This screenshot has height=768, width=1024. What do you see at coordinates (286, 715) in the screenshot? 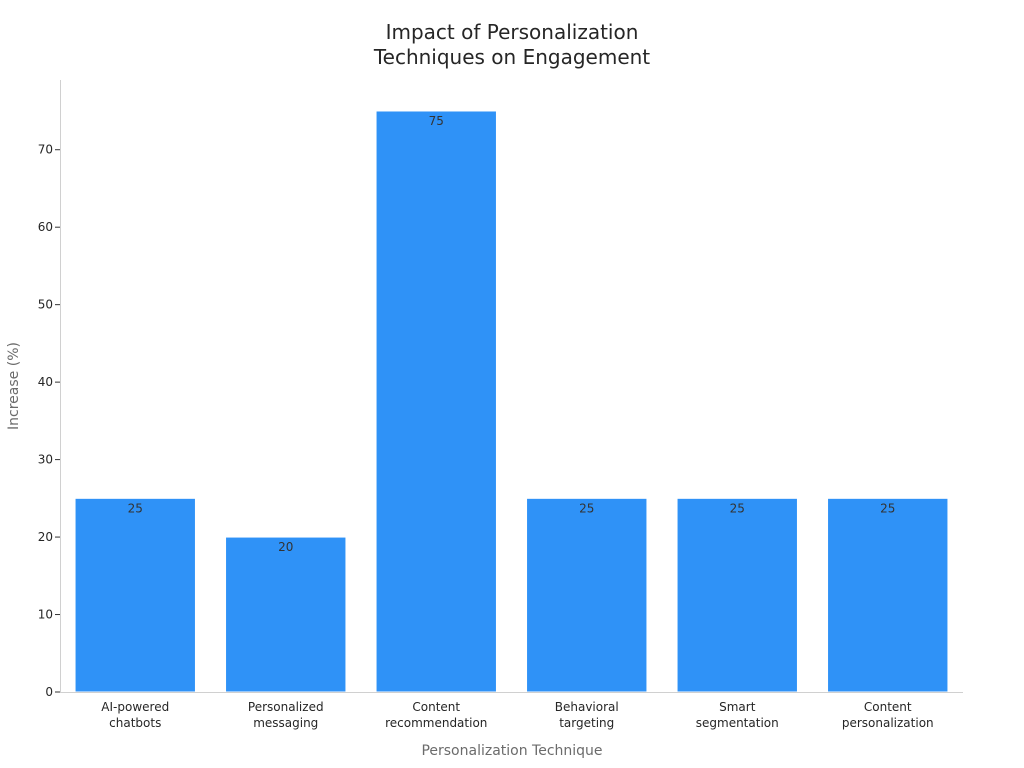
I see `x-tick-label: Personalized messaging` at bounding box center [286, 715].